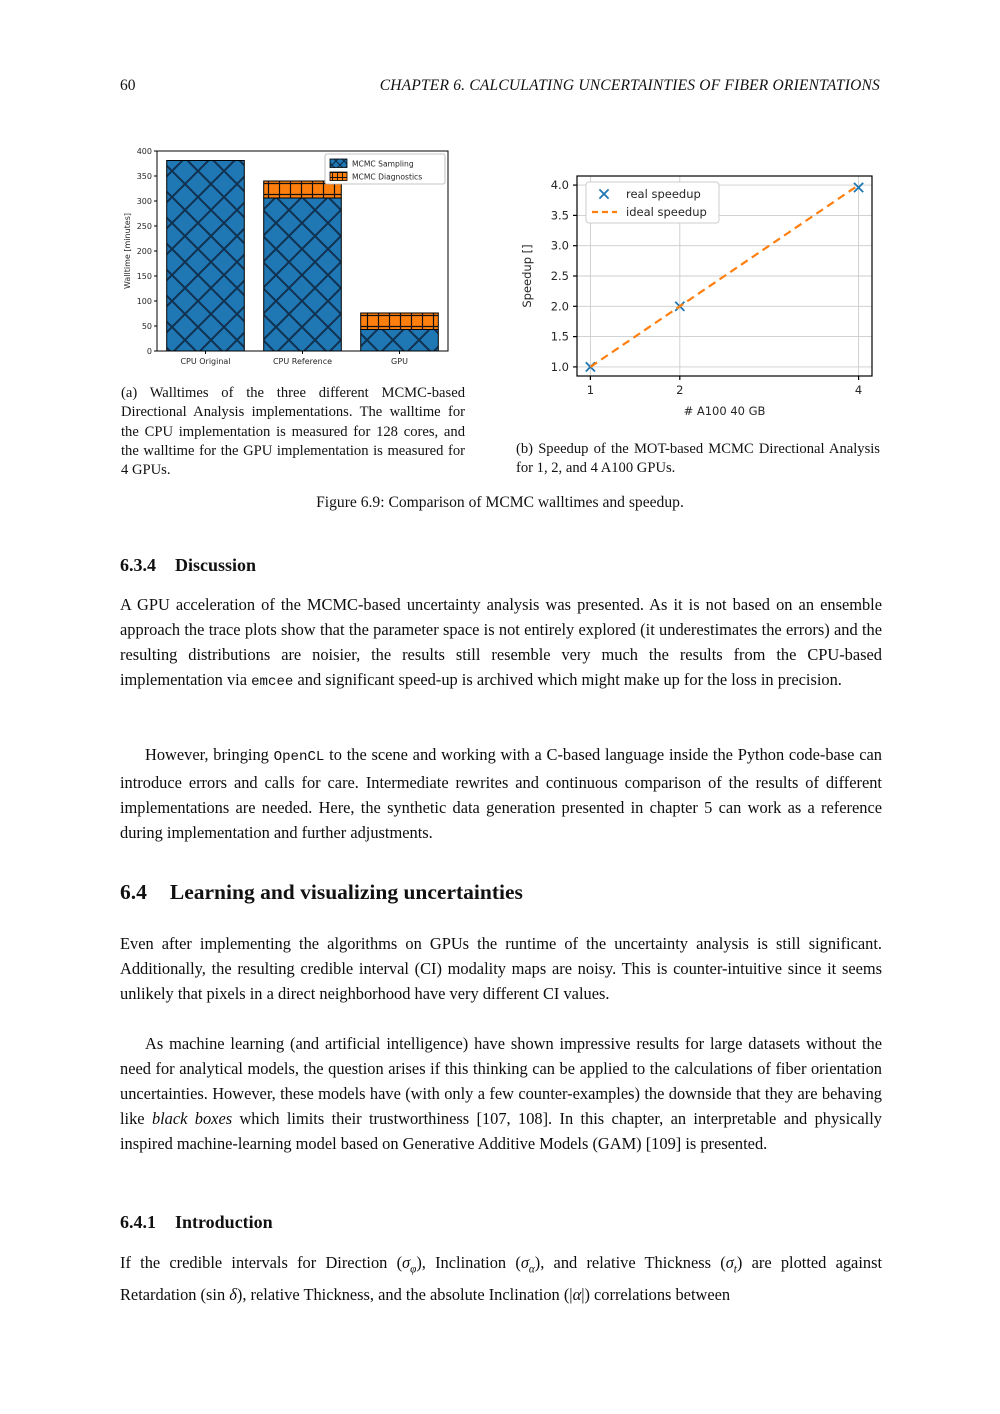 Image resolution: width=1000 pixels, height=1414 pixels. I want to click on svg-text: 100, so click(144, 301).